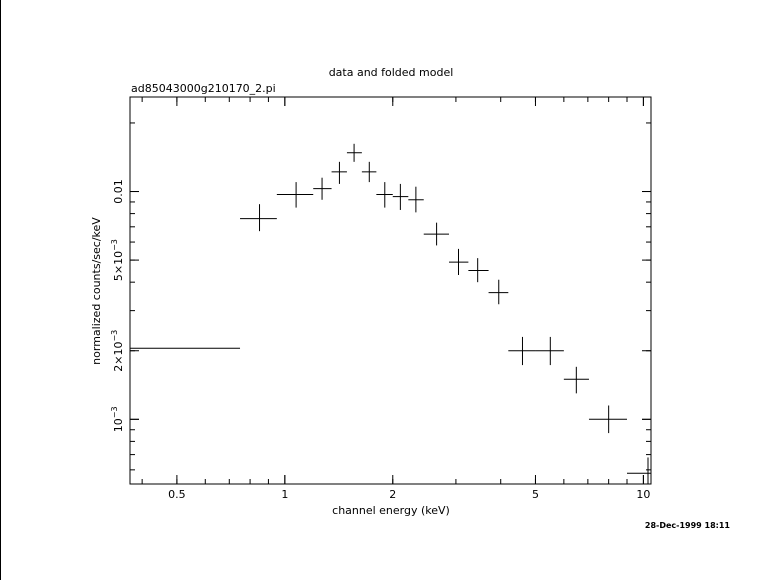 This screenshot has width=781, height=585. Describe the element at coordinates (535, 494) in the screenshot. I see `x-tick-label: 5` at that location.